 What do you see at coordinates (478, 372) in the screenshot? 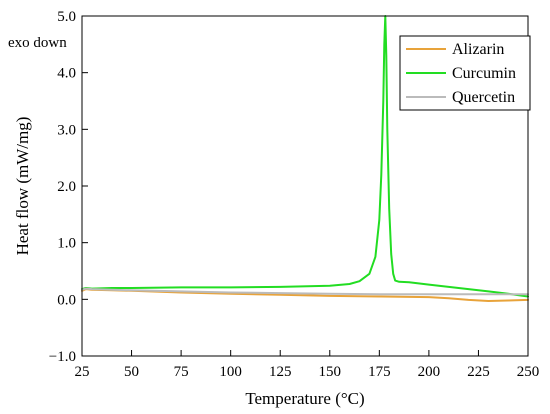
I see `x-tick-label: 225` at bounding box center [478, 372].